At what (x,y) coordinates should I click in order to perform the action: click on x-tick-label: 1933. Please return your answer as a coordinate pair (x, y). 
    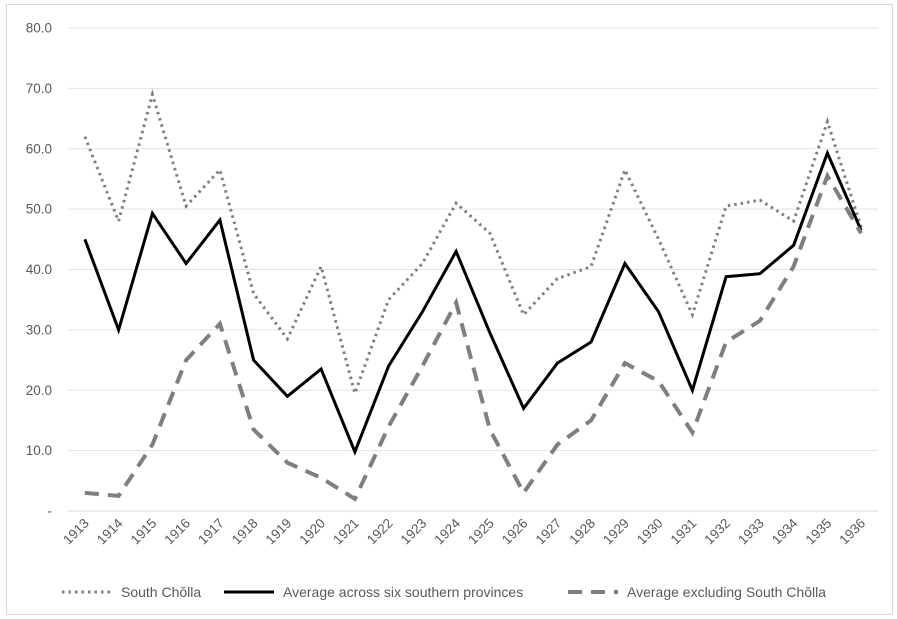
    Looking at the image, I should click on (751, 532).